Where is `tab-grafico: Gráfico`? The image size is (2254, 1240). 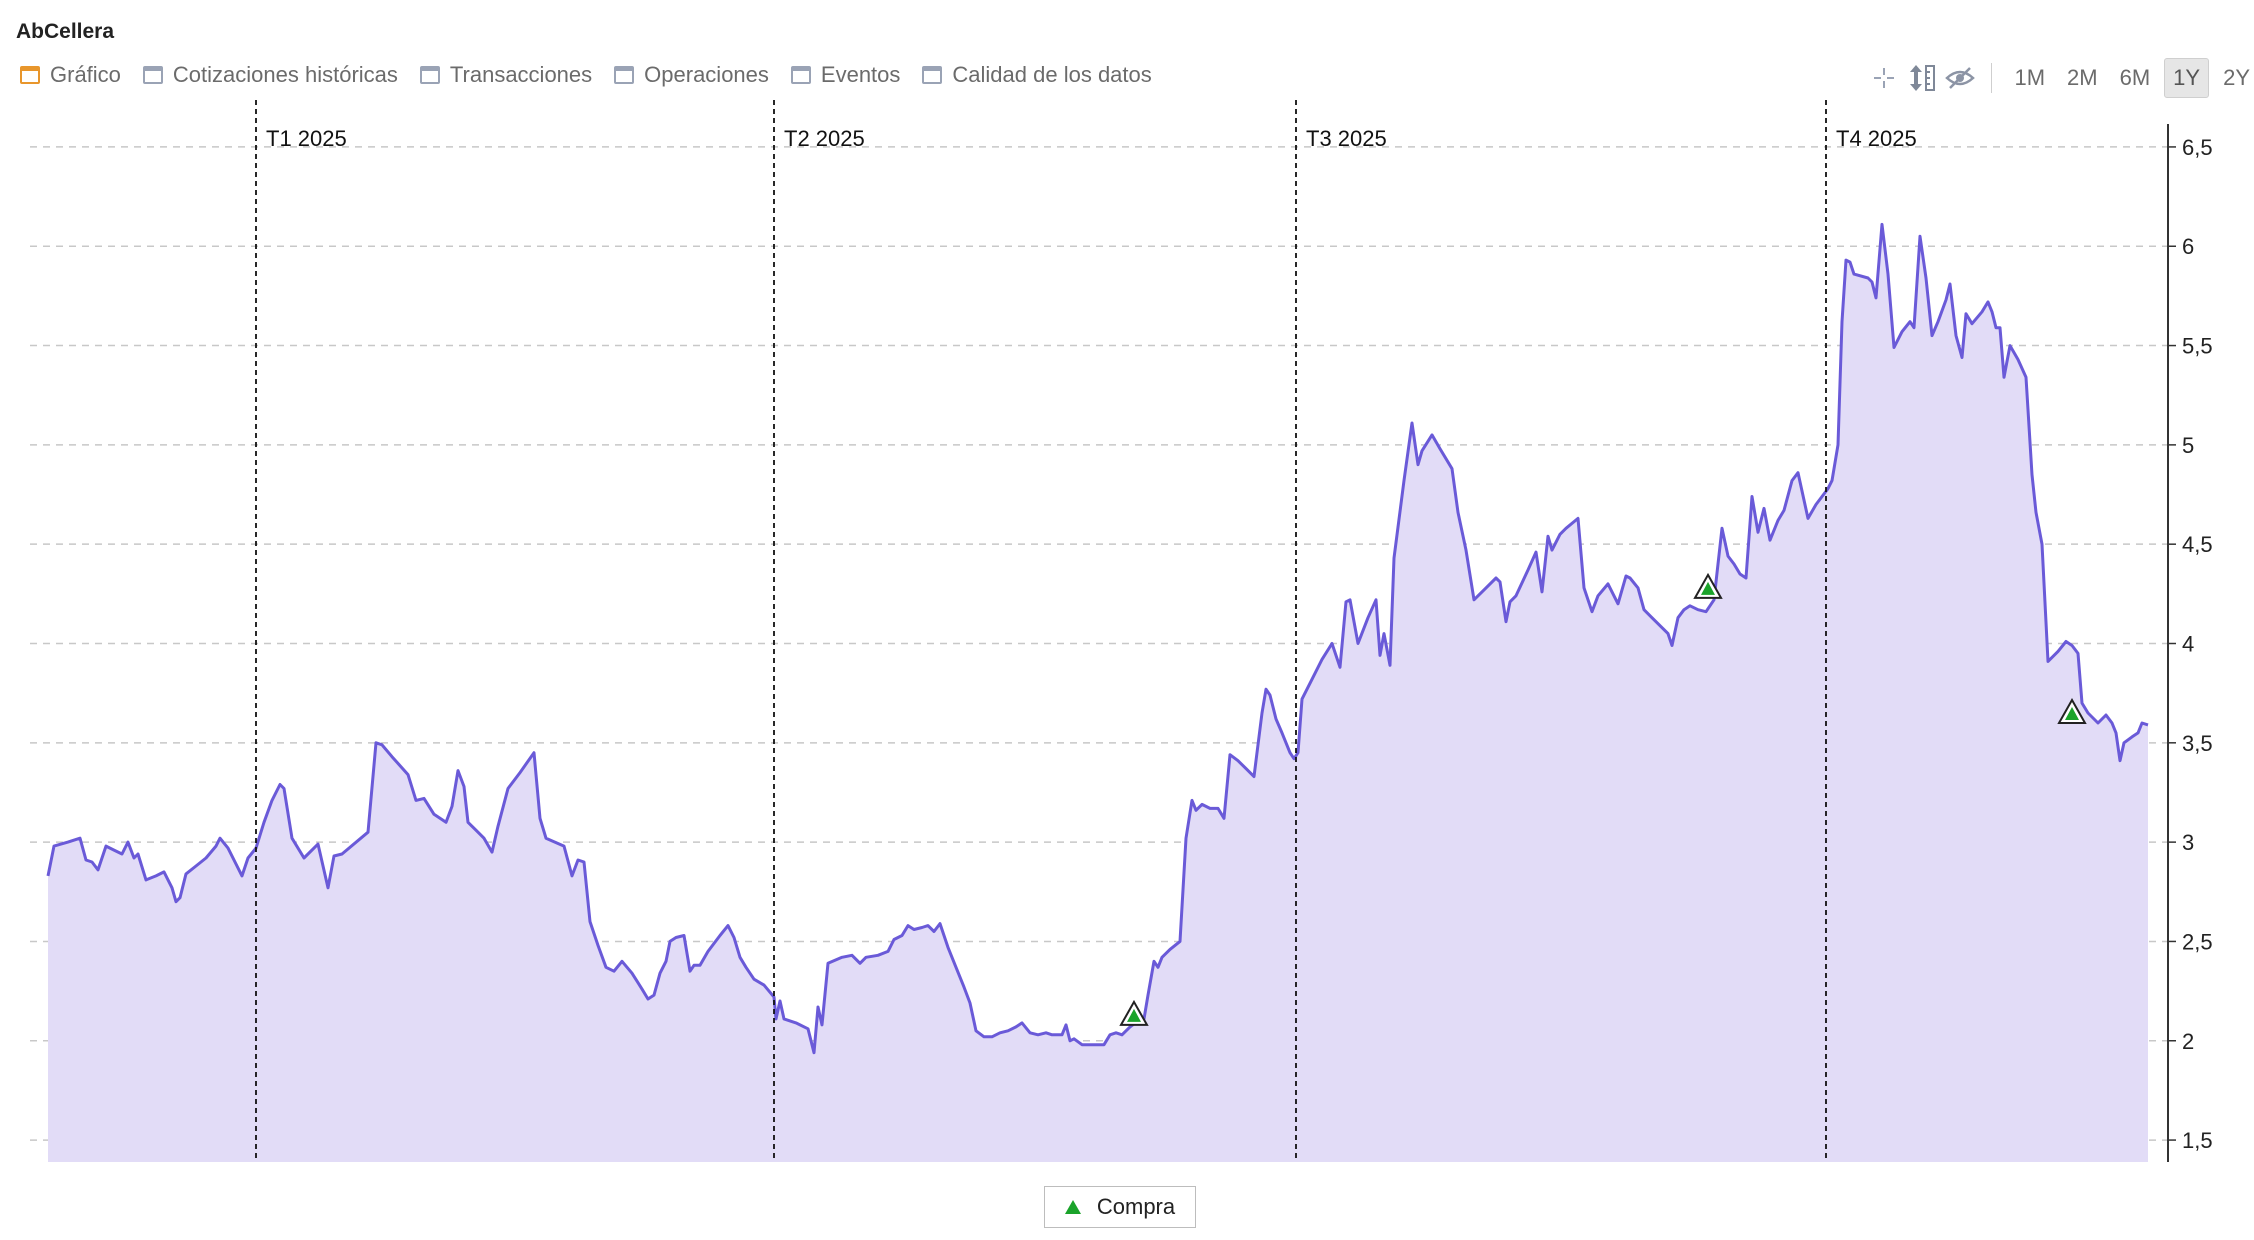
tab-grafico: Gráfico is located at coordinates (70, 75).